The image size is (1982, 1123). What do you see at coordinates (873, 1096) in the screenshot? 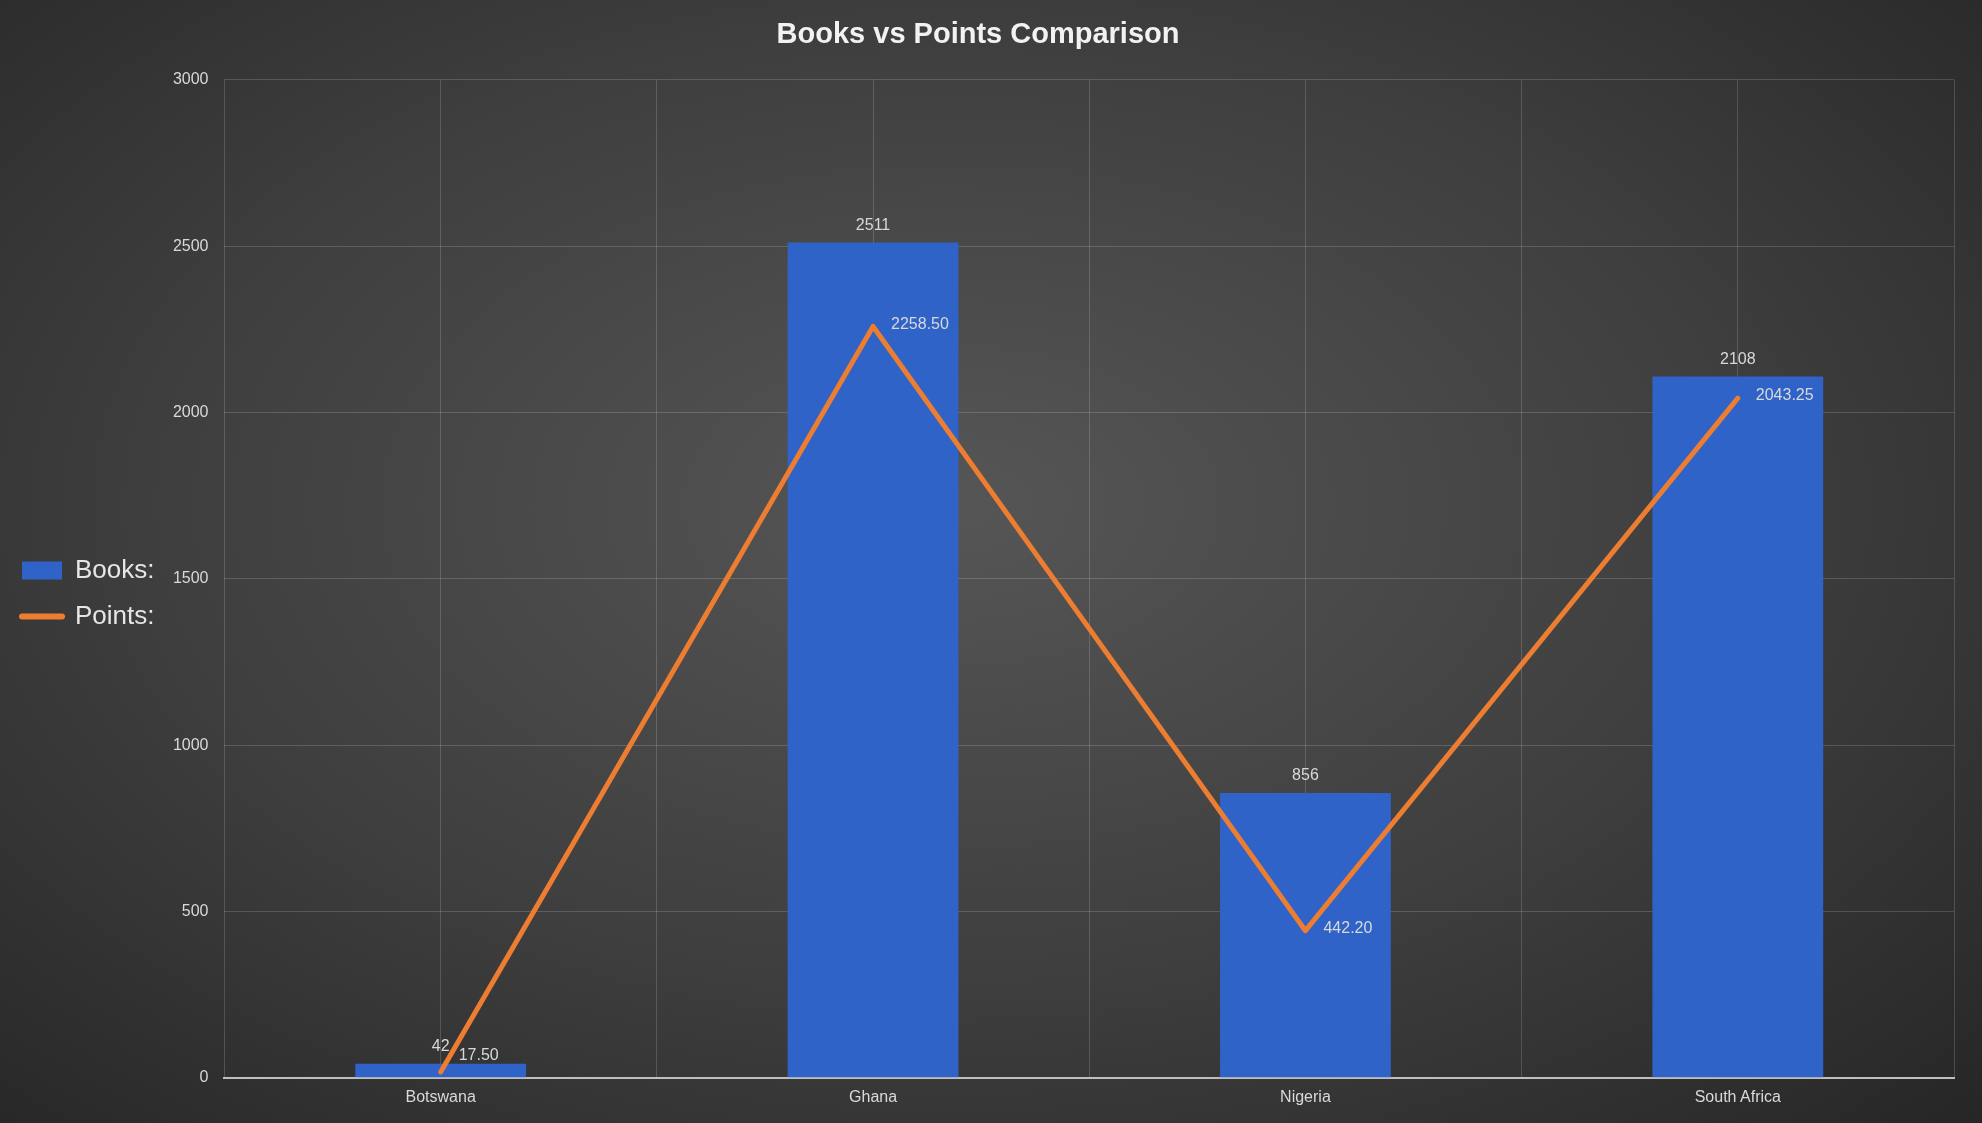
I see `x-tick-label: Ghana` at bounding box center [873, 1096].